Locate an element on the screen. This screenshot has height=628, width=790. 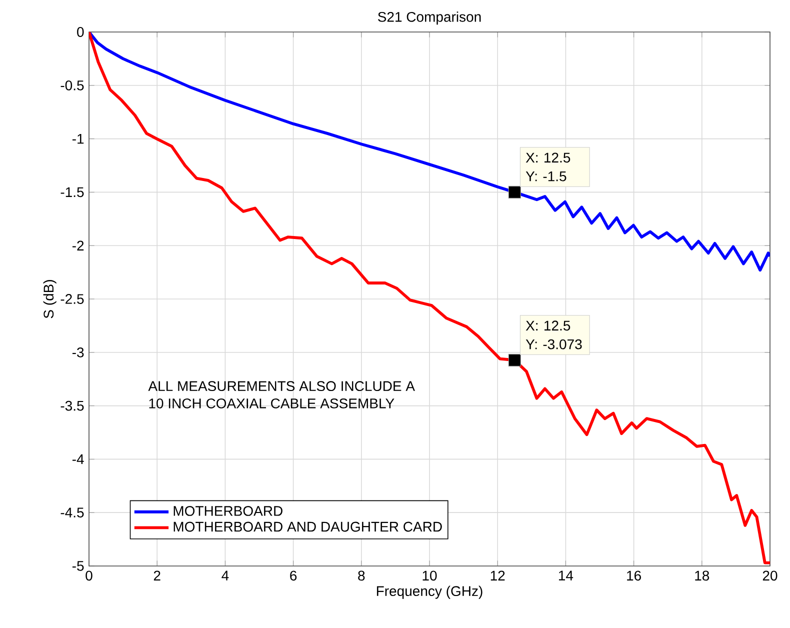
annotation: ALL MEASUREMENTS ALSO INCLUDE A is located at coordinates (281, 386).